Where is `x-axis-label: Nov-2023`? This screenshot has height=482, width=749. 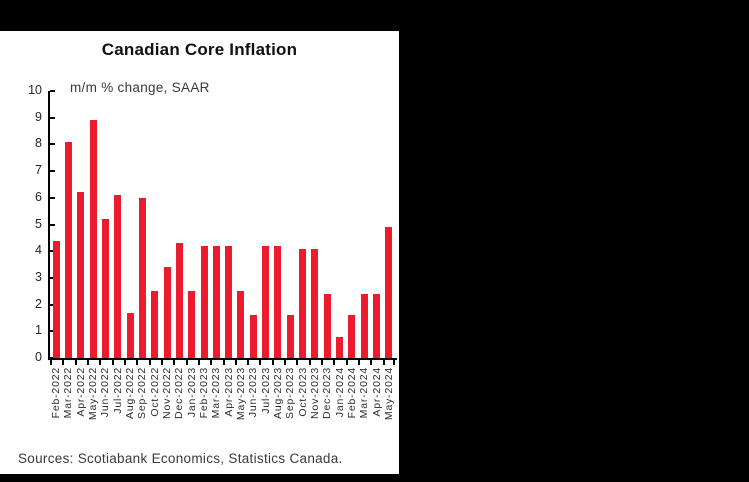 x-axis-label: Nov-2023 is located at coordinates (314, 393).